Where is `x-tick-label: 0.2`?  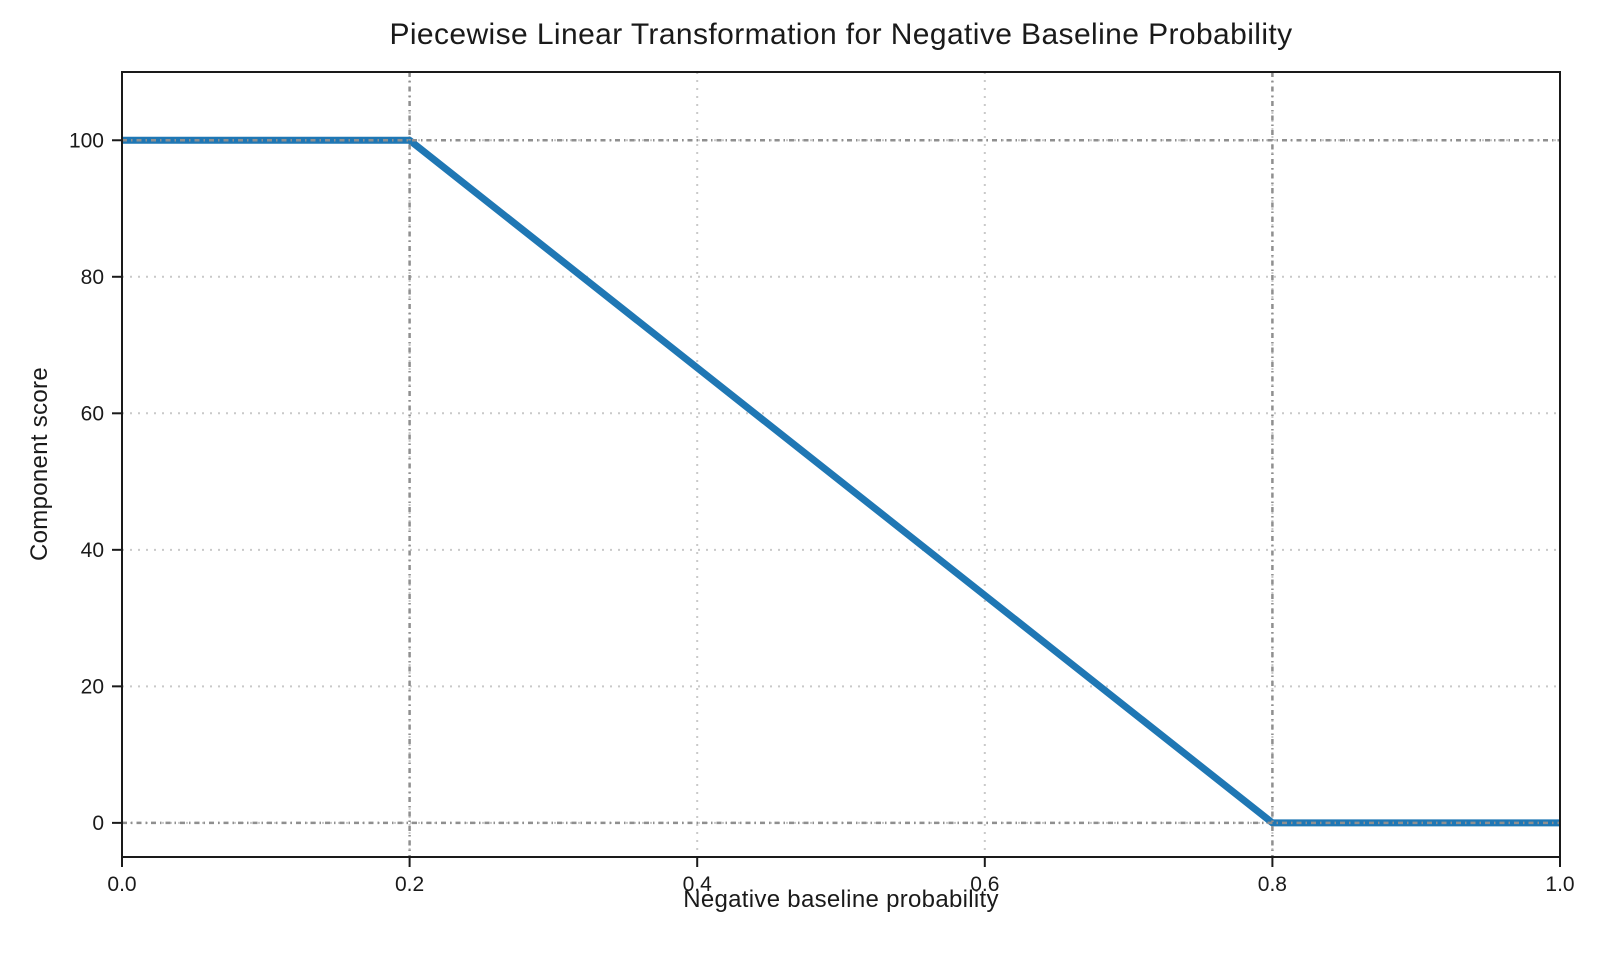 x-tick-label: 0.2 is located at coordinates (409, 884).